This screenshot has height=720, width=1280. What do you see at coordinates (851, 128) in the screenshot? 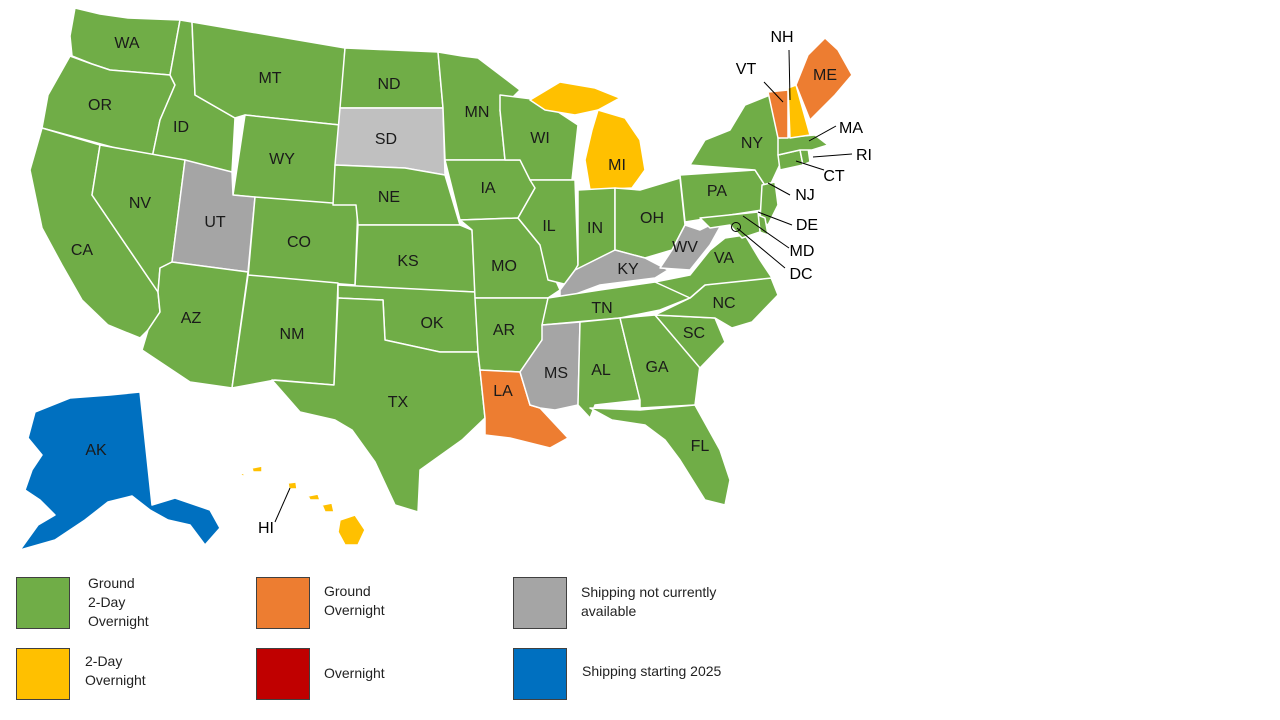
I see `state-label-ma: MA` at bounding box center [851, 128].